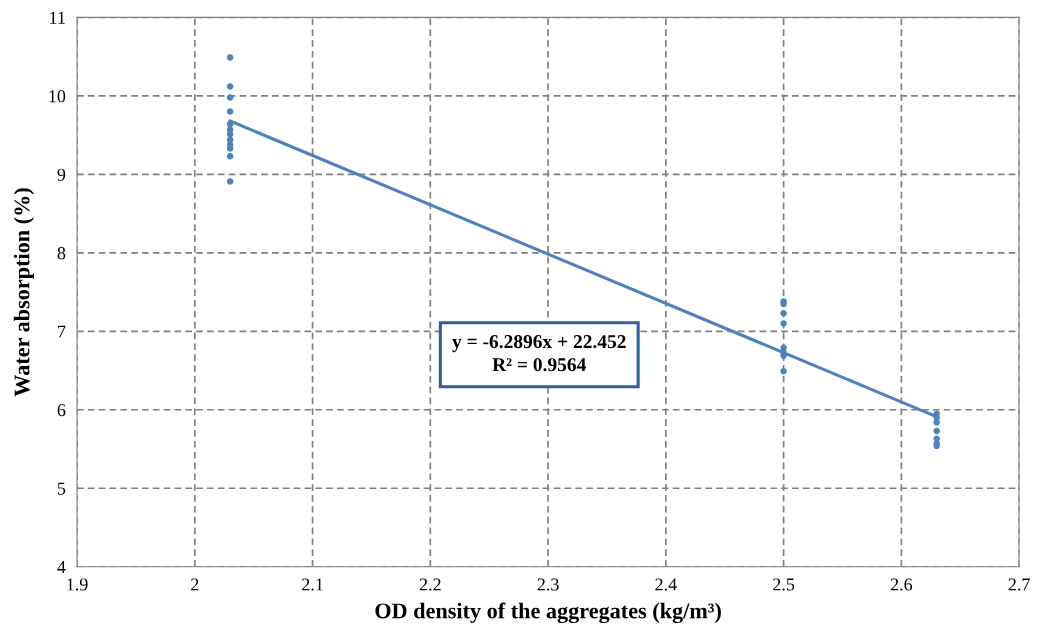 This screenshot has width=1041, height=644. Describe the element at coordinates (61, 410) in the screenshot. I see `y-tick-label: 6` at that location.